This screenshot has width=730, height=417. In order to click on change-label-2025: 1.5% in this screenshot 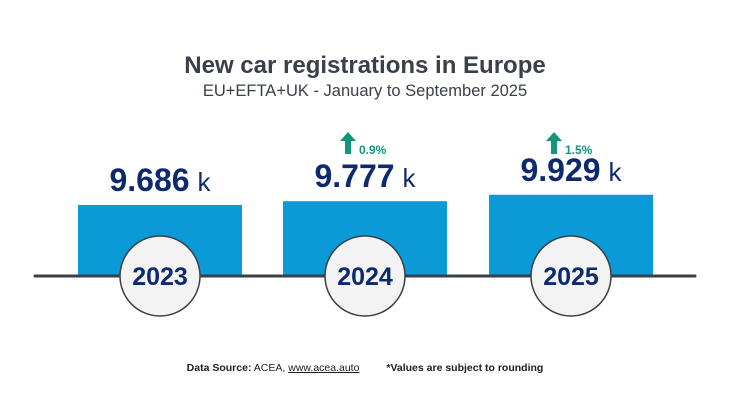, I will do `click(579, 150)`.